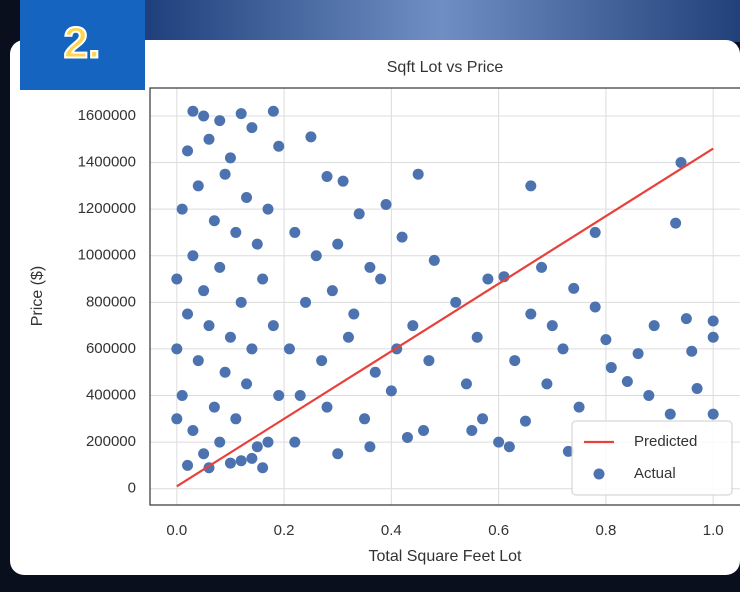 The image size is (740, 592). I want to click on x-tick-label: 0.0, so click(176, 530).